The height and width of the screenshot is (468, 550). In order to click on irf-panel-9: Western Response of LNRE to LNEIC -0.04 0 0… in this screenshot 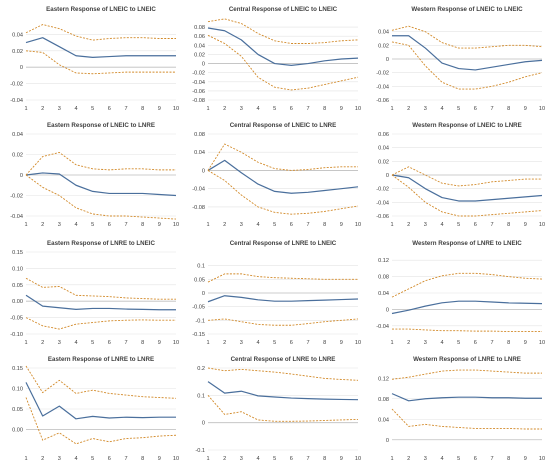, I will do `click(460, 293)`.